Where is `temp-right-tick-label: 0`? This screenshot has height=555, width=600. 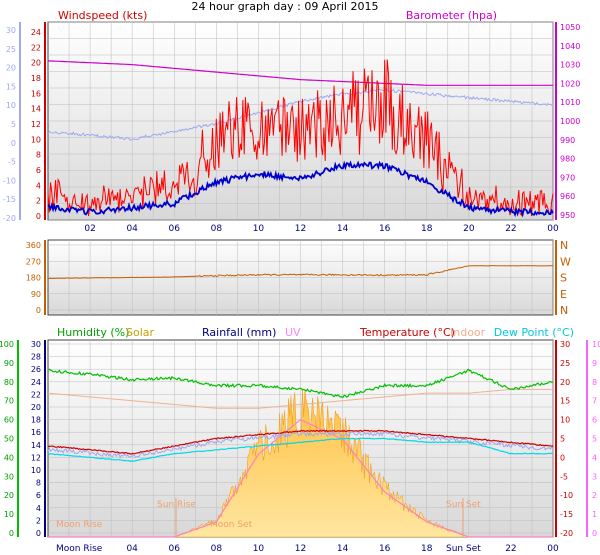
temp-right-tick-label: 0 is located at coordinates (562, 457).